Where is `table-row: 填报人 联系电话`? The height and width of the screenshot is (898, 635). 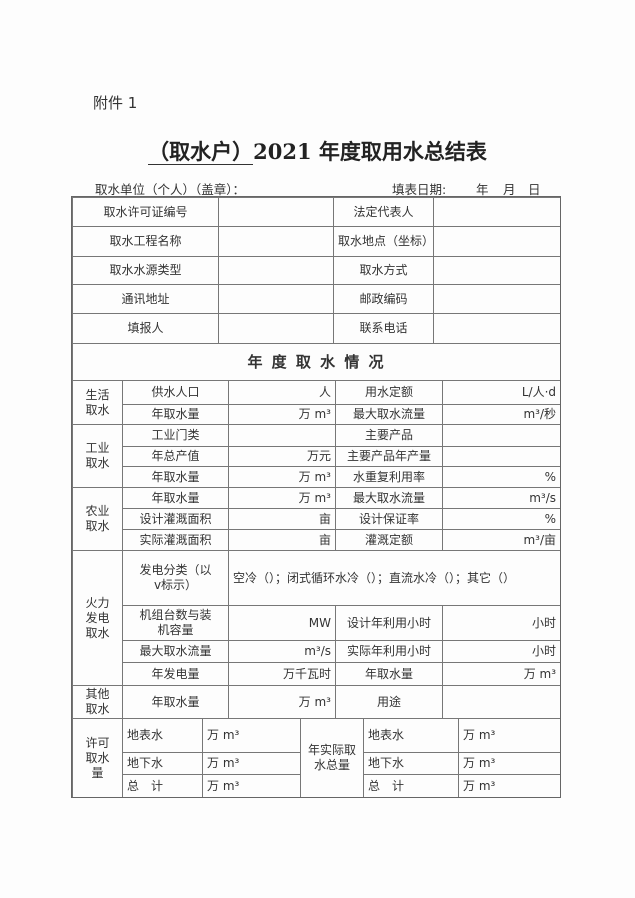
table-row: 填报人 联系电话 is located at coordinates (316, 328).